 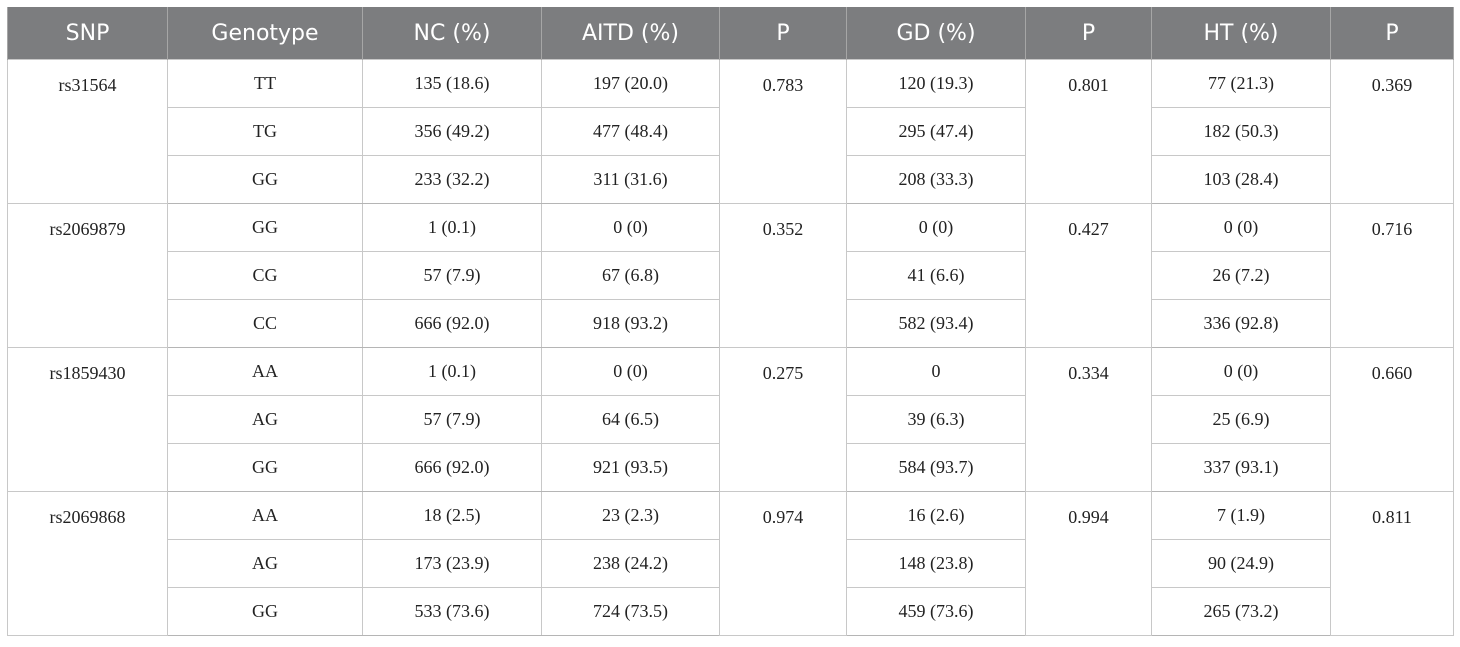 What do you see at coordinates (630, 33) in the screenshot?
I see `header-aitd: AITD (%)` at bounding box center [630, 33].